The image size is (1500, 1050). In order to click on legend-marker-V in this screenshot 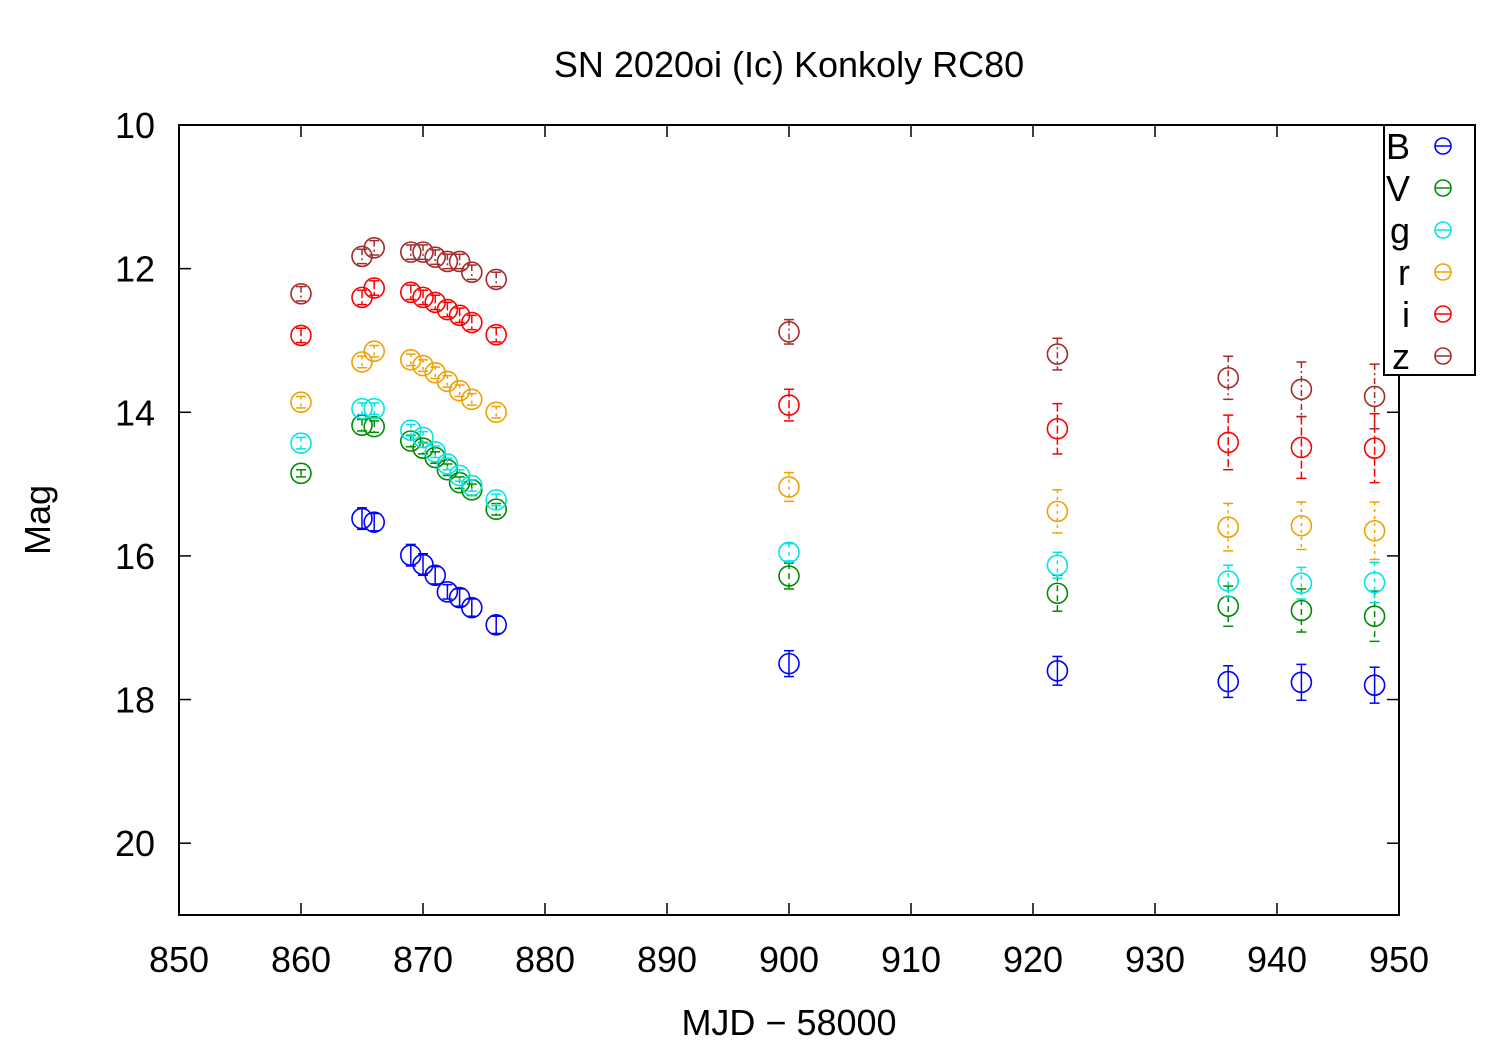, I will do `click(1443, 188)`.